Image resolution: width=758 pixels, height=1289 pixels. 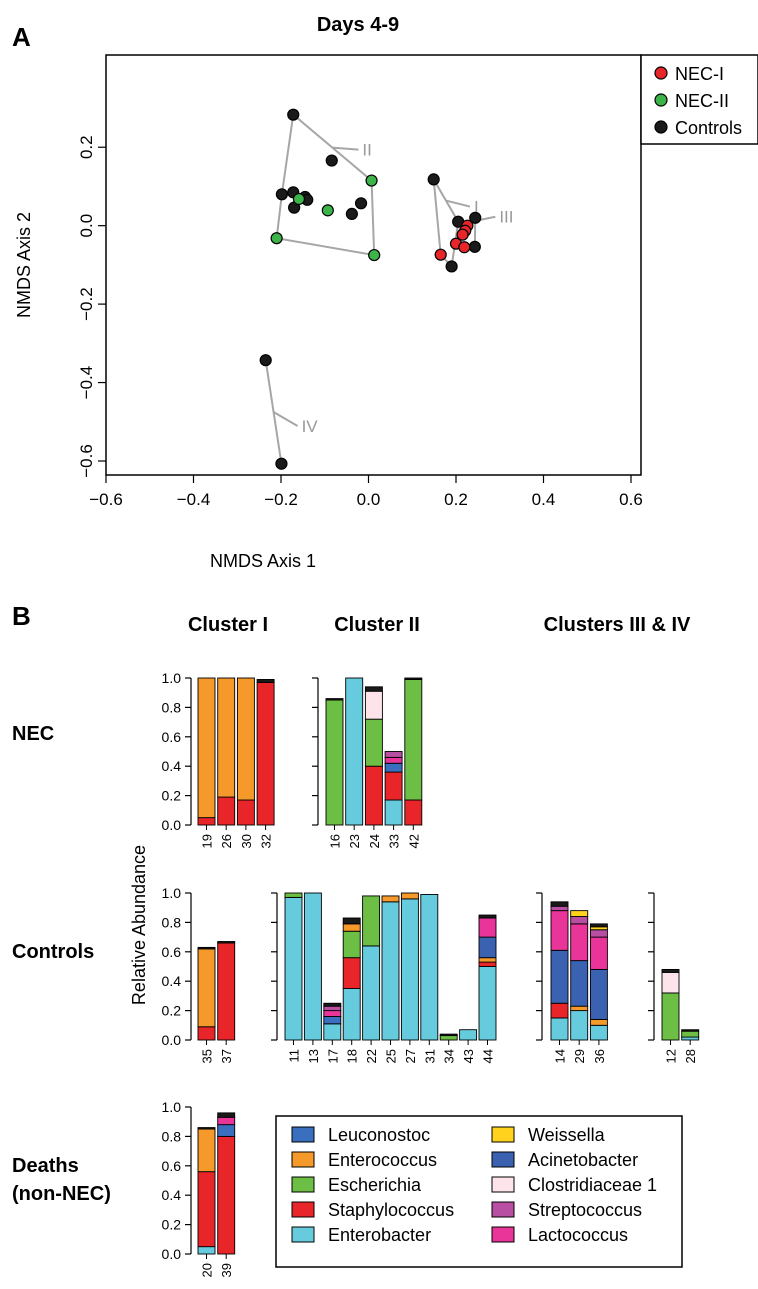 What do you see at coordinates (661, 73) in the screenshot?
I see `legend-marker-nec-i` at bounding box center [661, 73].